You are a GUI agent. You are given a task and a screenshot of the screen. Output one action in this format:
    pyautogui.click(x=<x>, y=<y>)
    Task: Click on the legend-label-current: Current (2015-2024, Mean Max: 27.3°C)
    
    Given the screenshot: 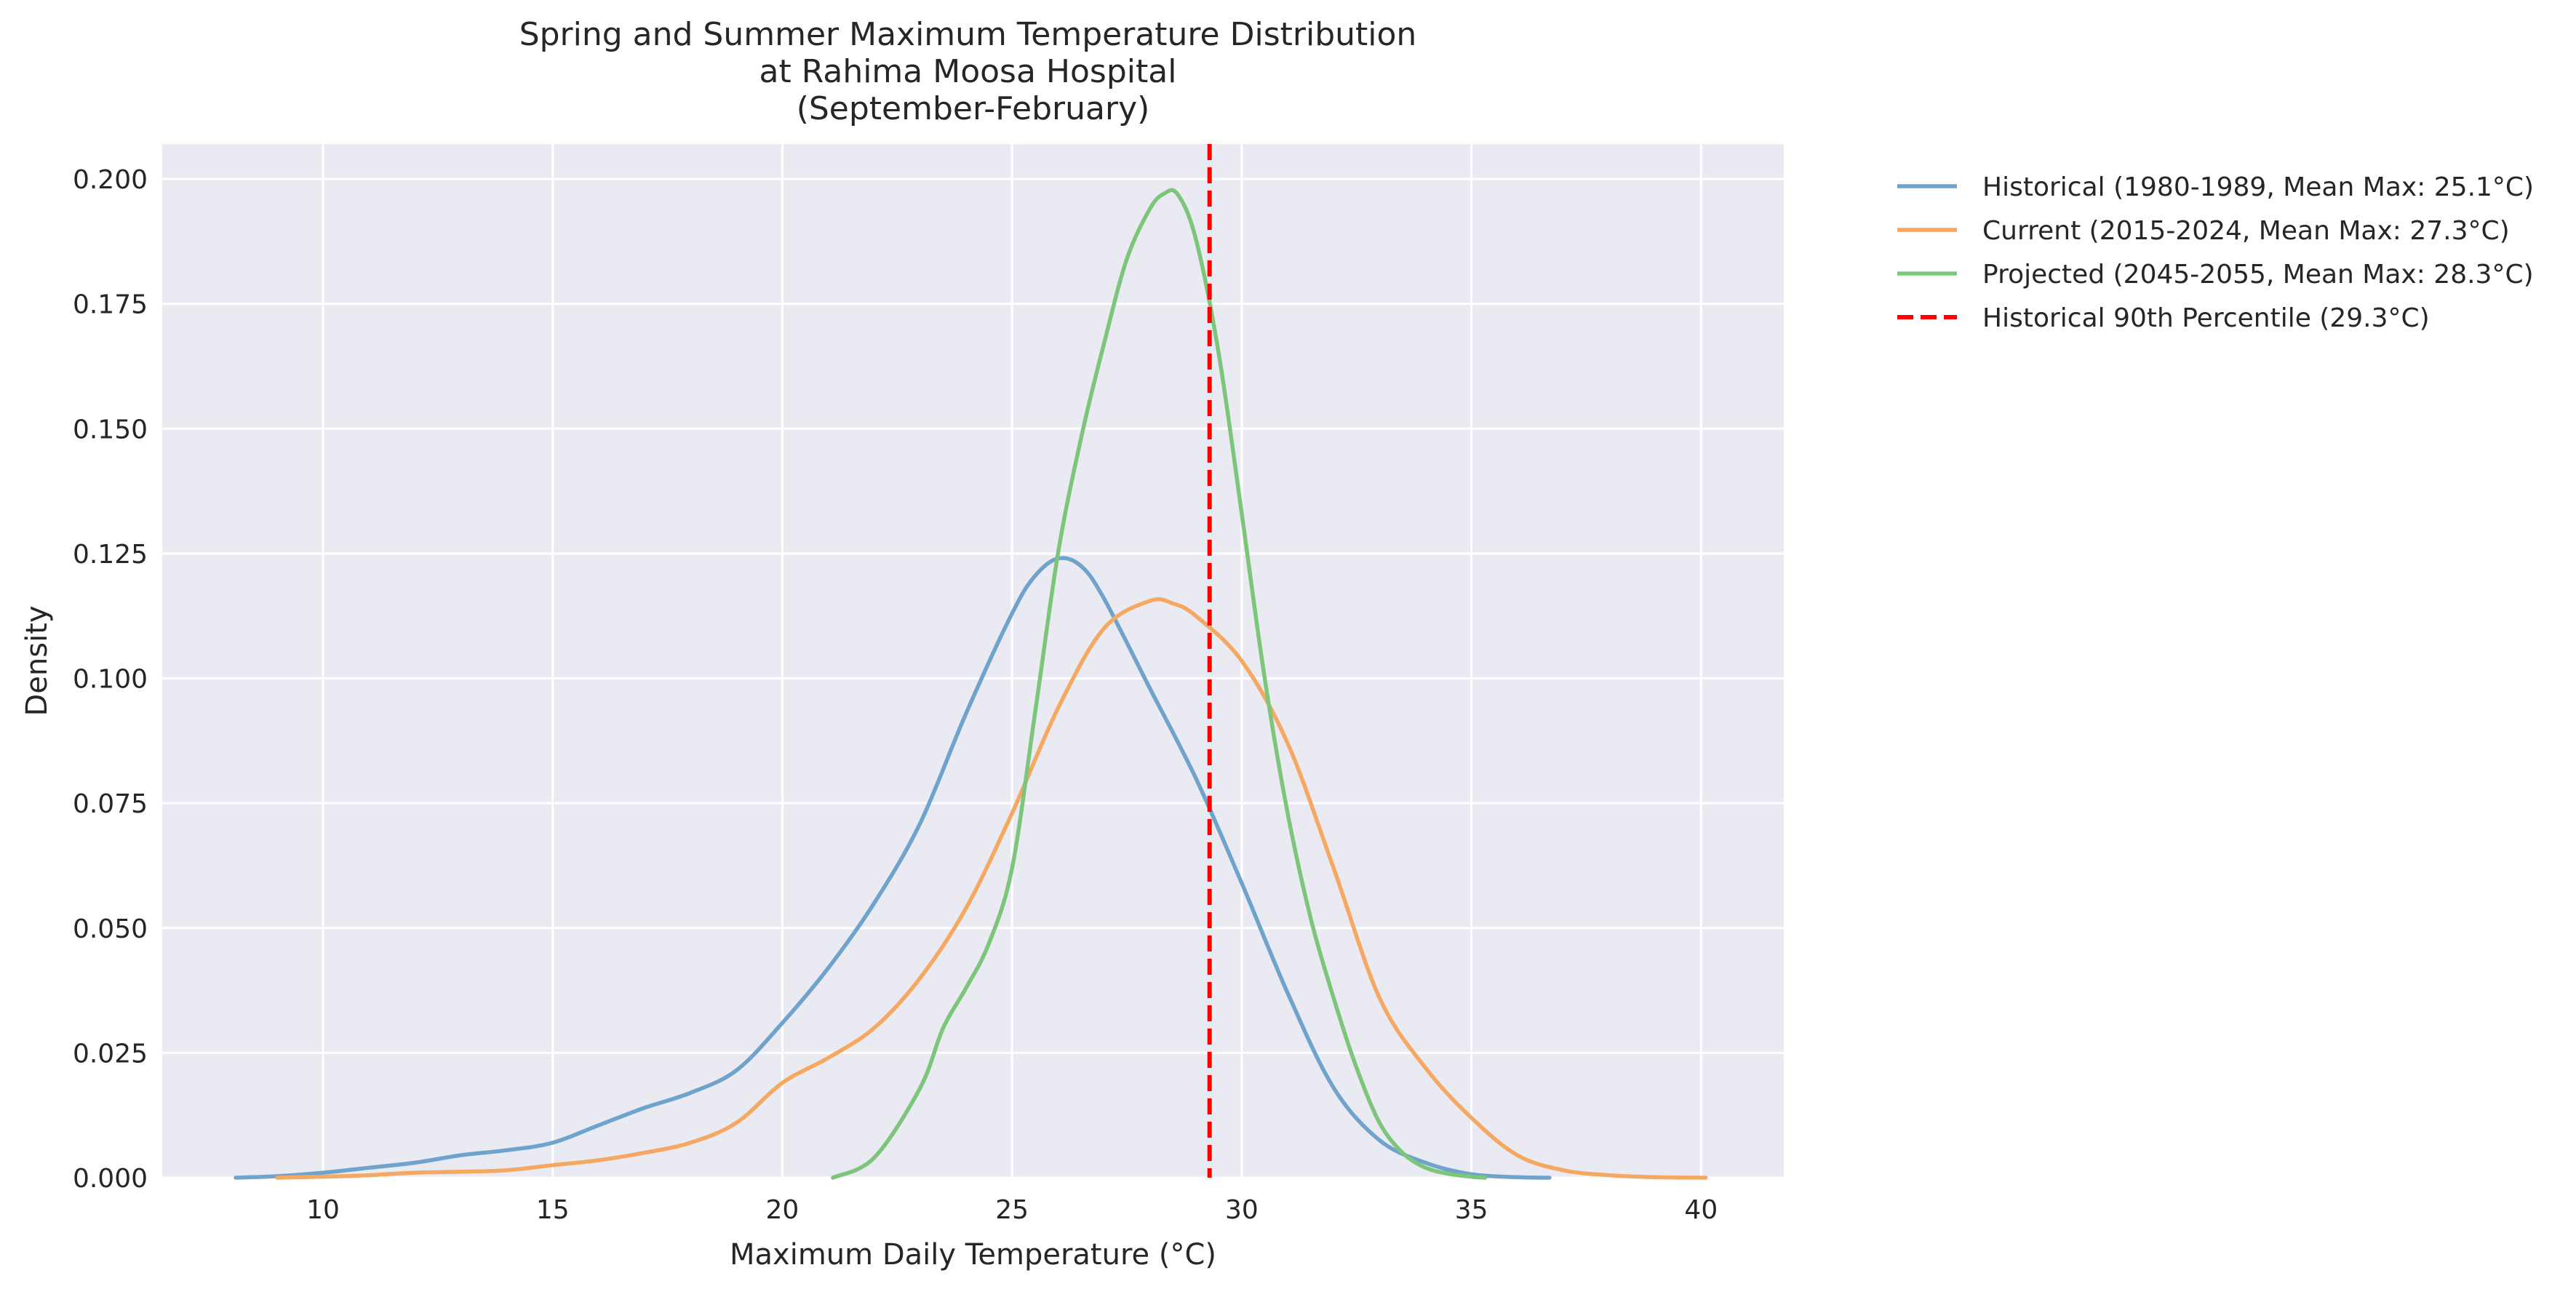 What is the action you would take?
    pyautogui.click(x=2246, y=231)
    